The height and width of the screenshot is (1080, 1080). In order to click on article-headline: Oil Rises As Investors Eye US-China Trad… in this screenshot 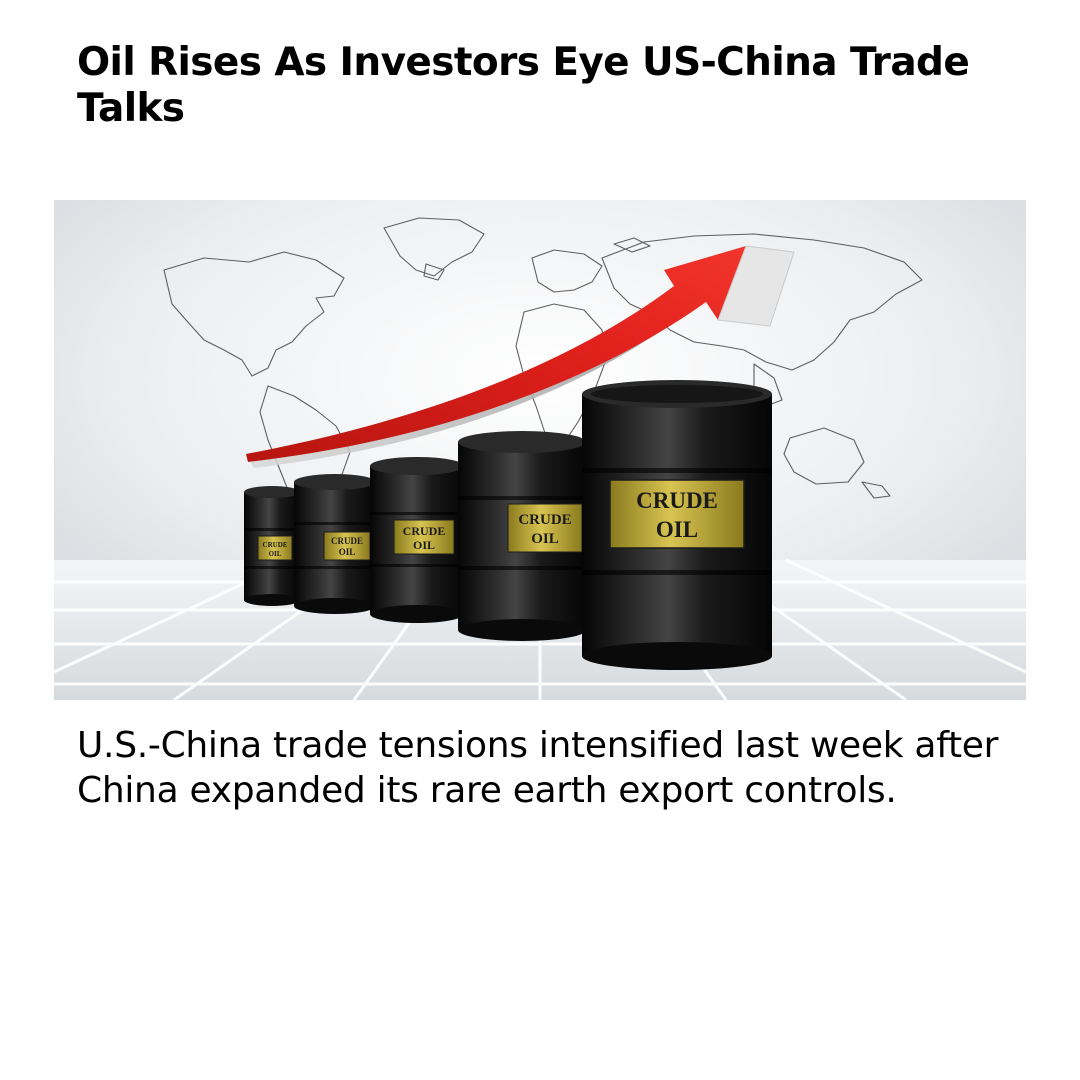, I will do `click(523, 85)`.